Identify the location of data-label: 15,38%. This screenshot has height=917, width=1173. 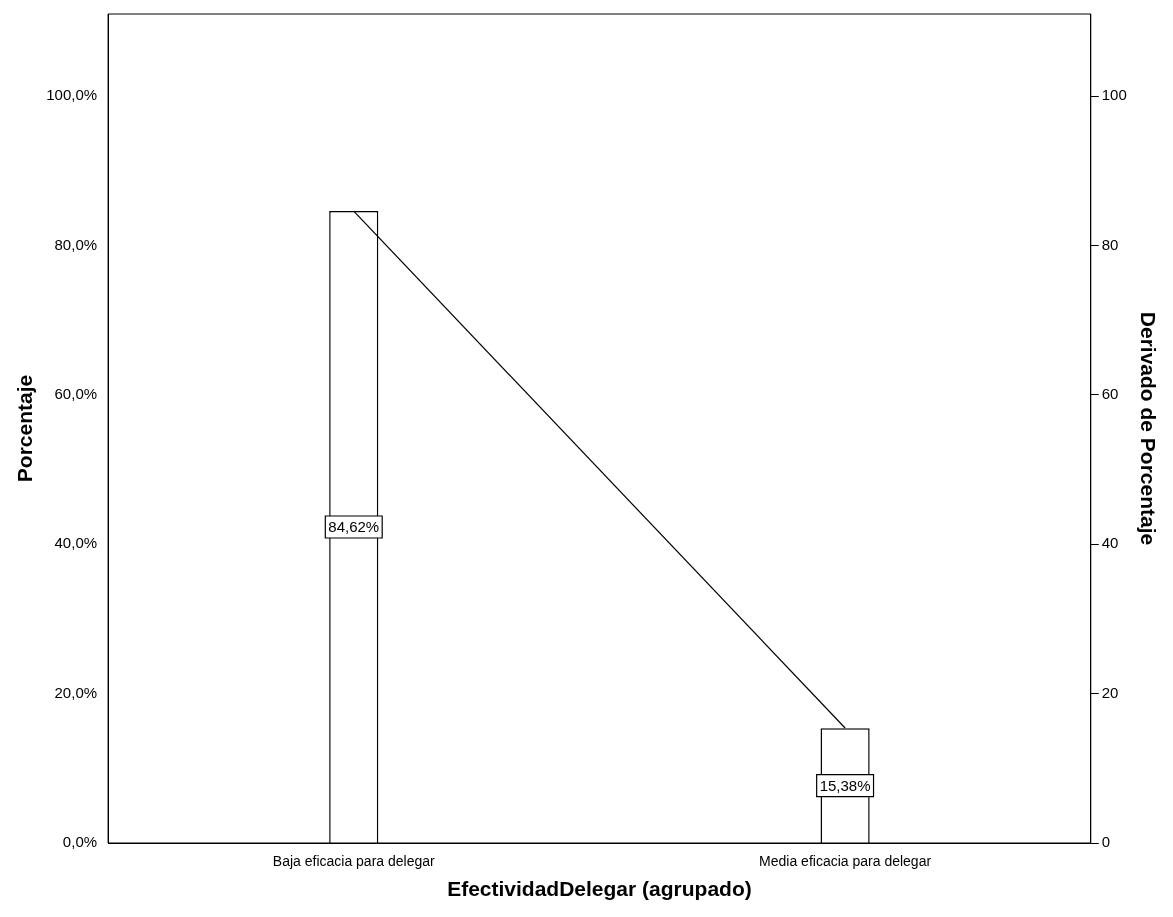
(845, 785).